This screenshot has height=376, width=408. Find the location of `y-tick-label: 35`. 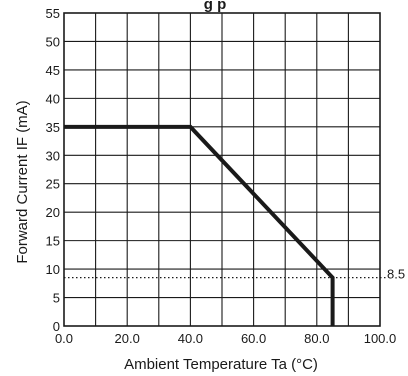

y-tick-label: 35 is located at coordinates (53, 127).